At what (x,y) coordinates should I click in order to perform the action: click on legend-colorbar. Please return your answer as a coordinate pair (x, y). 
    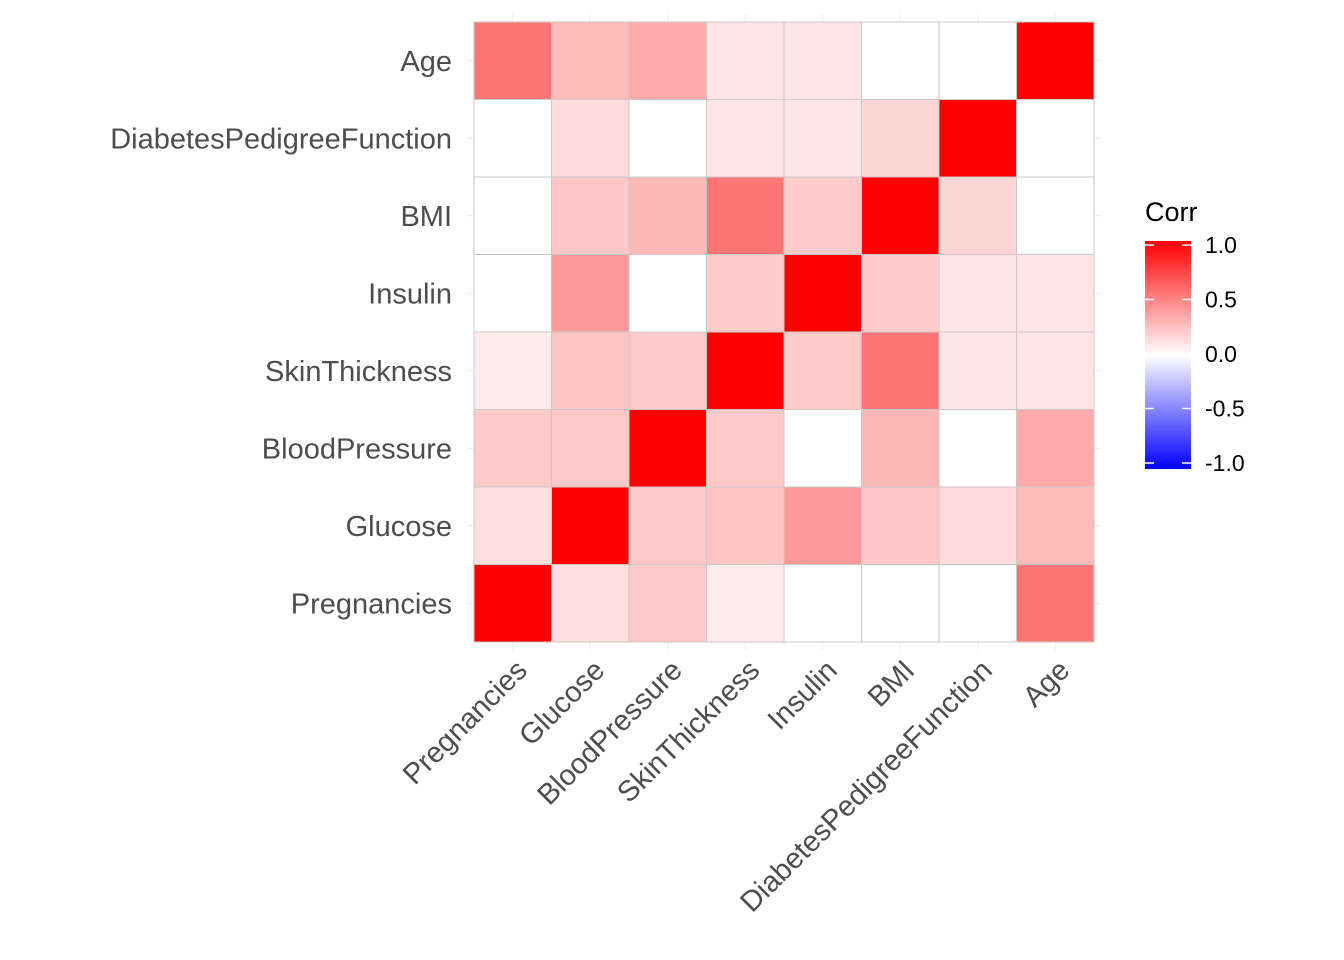
    Looking at the image, I should click on (1168, 355).